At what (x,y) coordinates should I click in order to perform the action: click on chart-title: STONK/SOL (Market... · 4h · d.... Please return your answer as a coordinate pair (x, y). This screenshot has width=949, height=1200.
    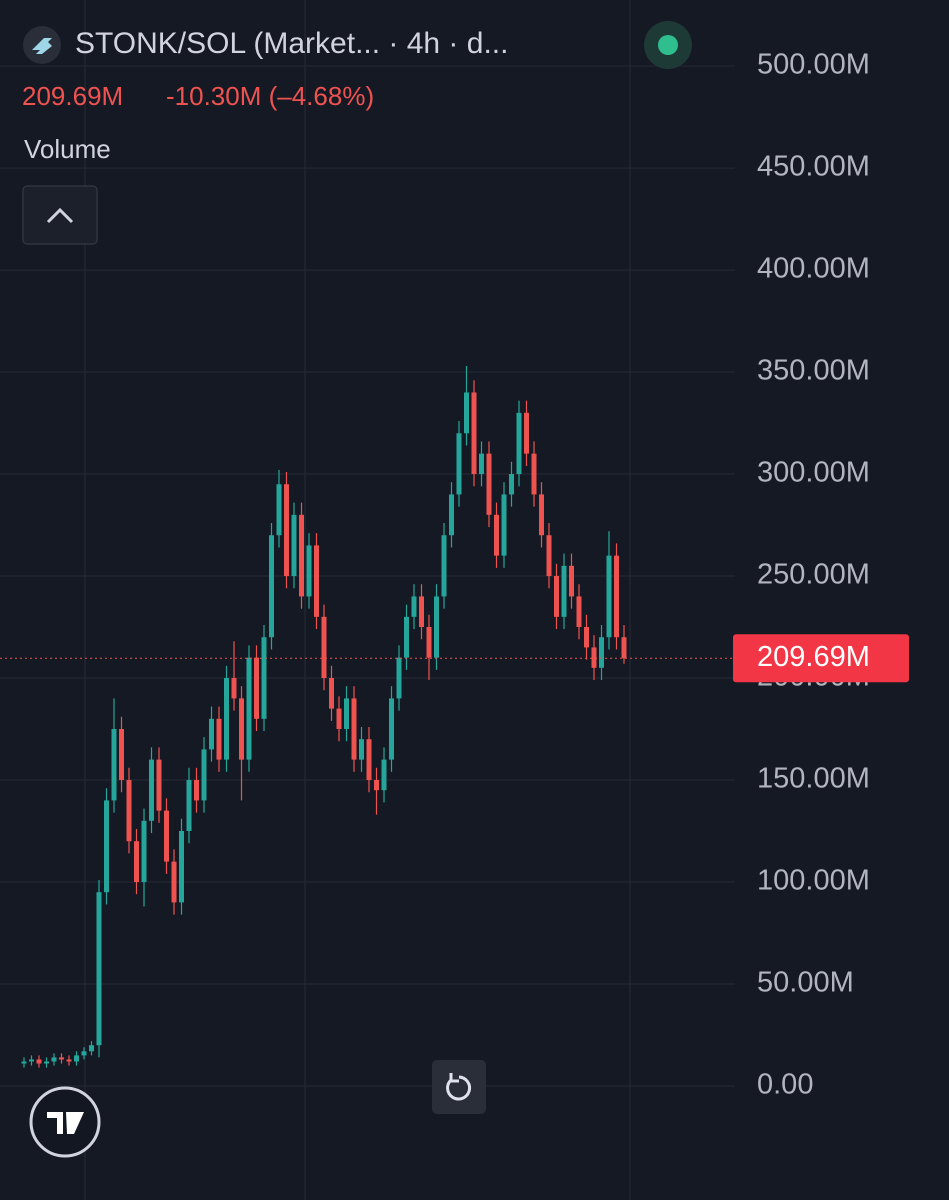
    Looking at the image, I should click on (291, 43).